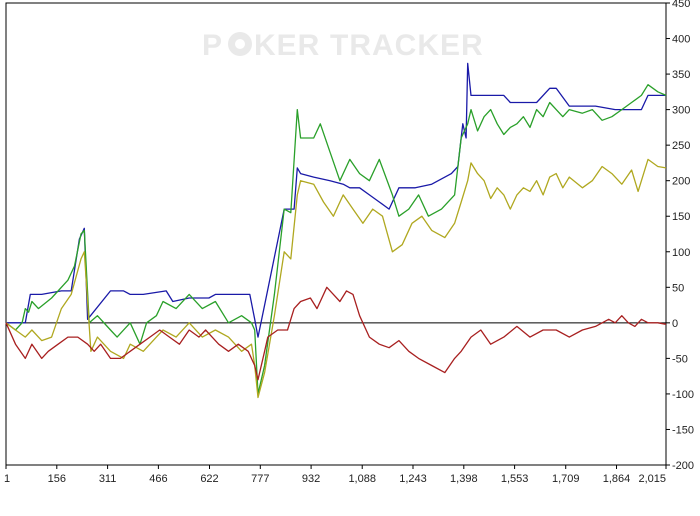  Describe the element at coordinates (681, 182) in the screenshot. I see `y-tick-label: 200` at that location.